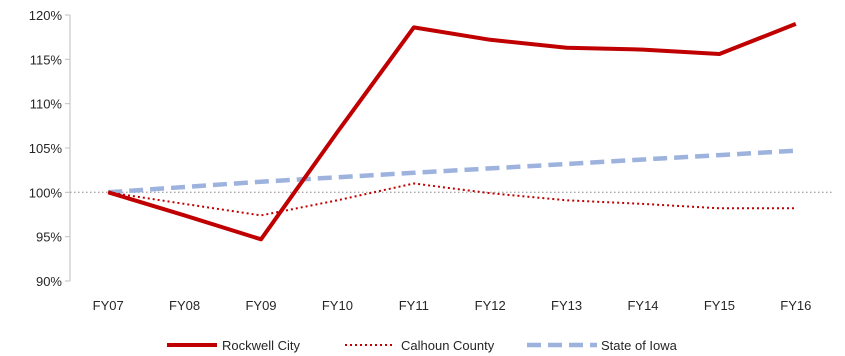 The width and height of the screenshot is (845, 356). I want to click on x-tick-label: FY07, so click(108, 305).